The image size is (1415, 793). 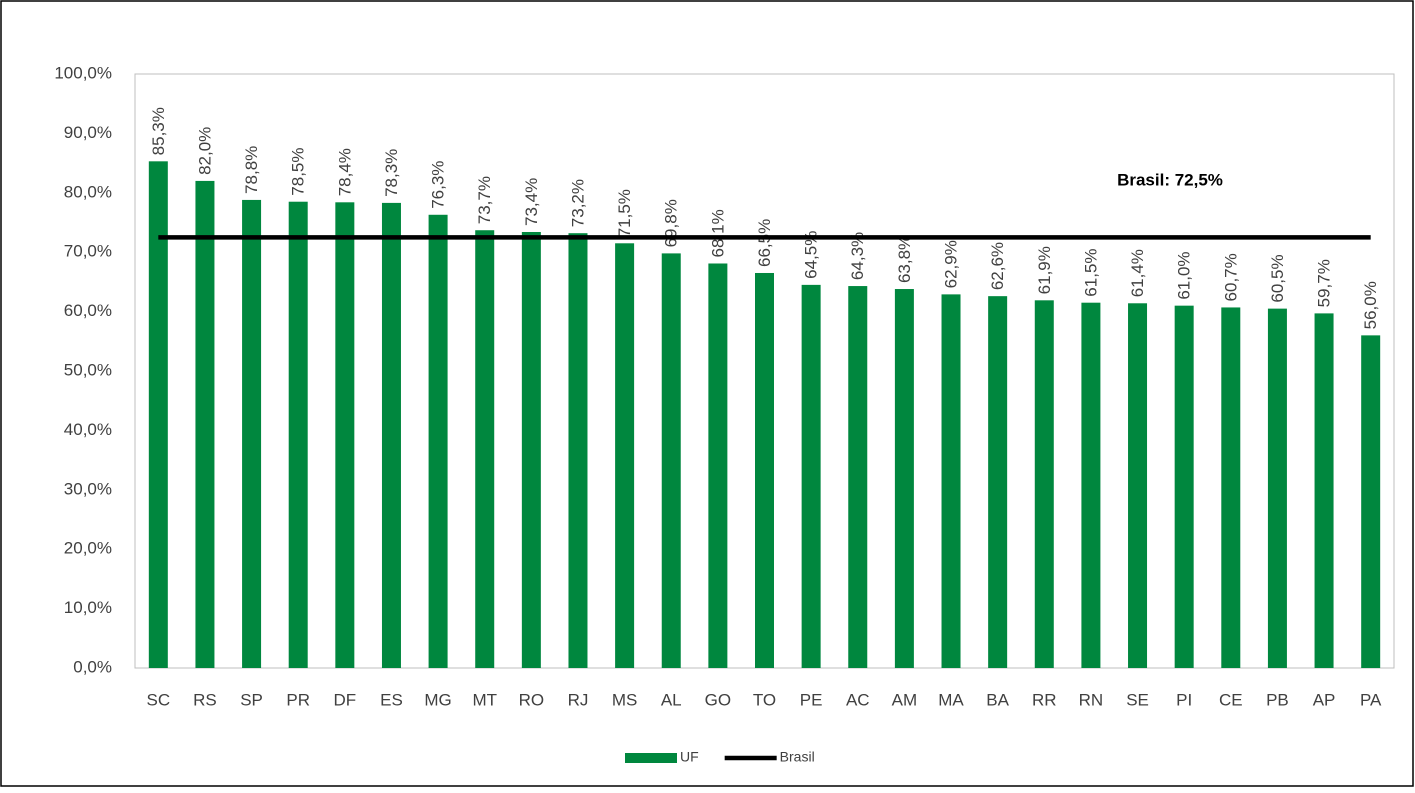 What do you see at coordinates (1044, 270) in the screenshot?
I see `value-label: 61,9%` at bounding box center [1044, 270].